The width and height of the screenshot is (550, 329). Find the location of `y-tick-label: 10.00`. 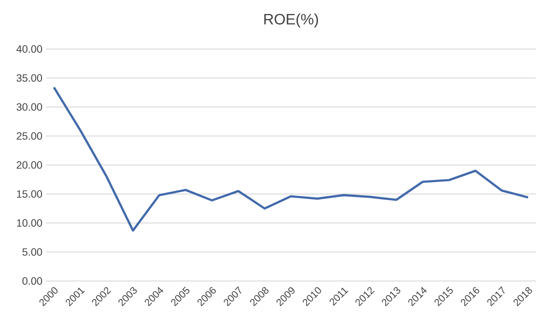

y-tick-label: 10.00 is located at coordinates (29, 223).